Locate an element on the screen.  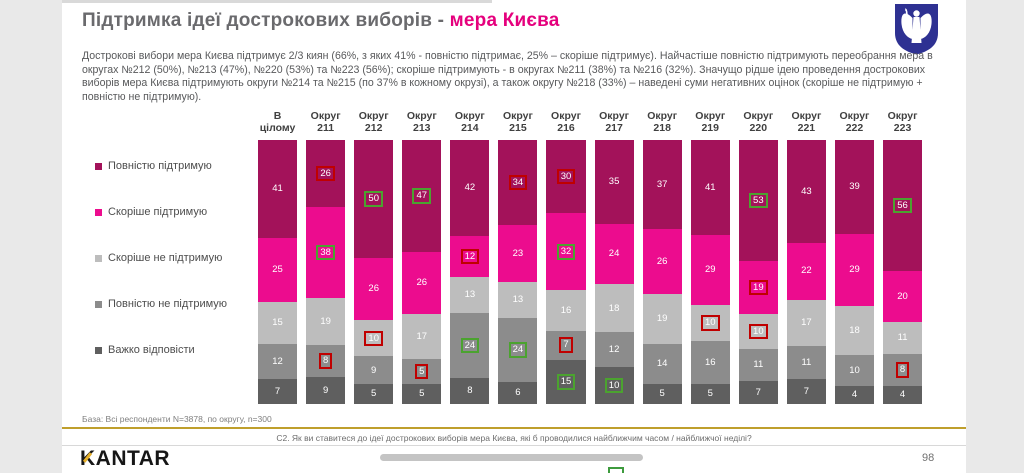
stacked-bar: 41 25 15 12 7 is located at coordinates (278, 272).